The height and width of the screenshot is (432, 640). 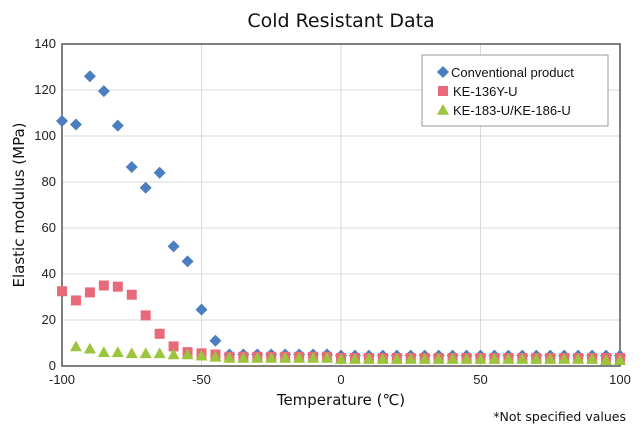 What do you see at coordinates (443, 72) in the screenshot?
I see `legend-marker-diamond` at bounding box center [443, 72].